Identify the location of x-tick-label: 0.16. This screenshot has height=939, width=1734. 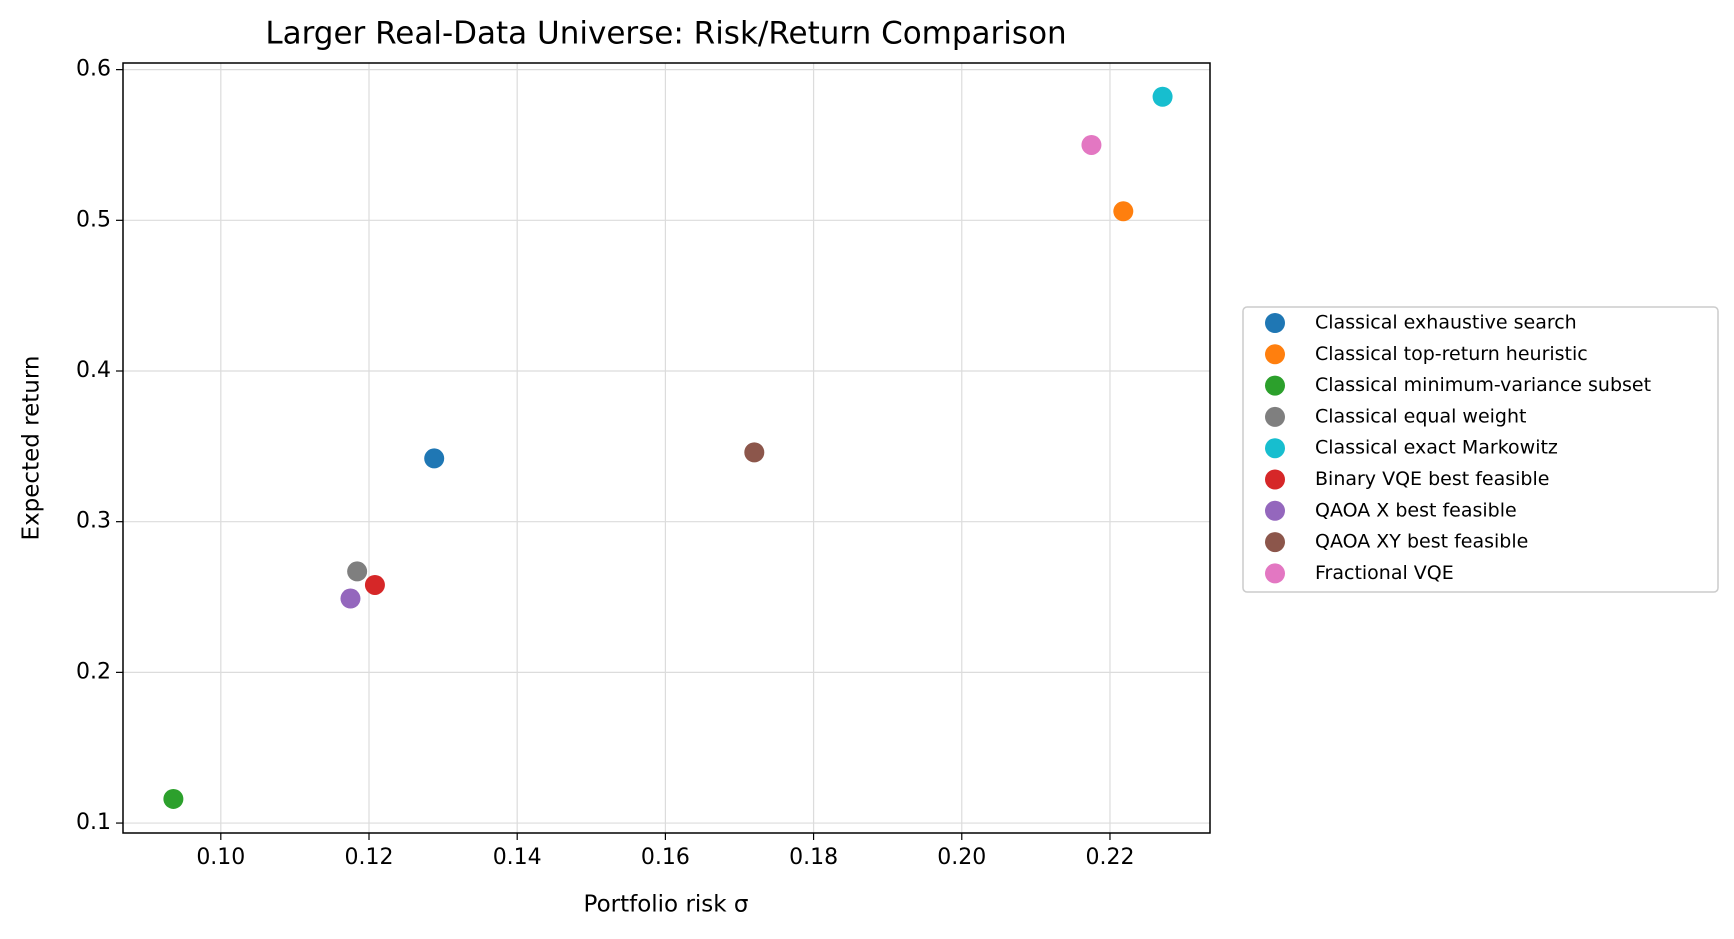
(665, 857).